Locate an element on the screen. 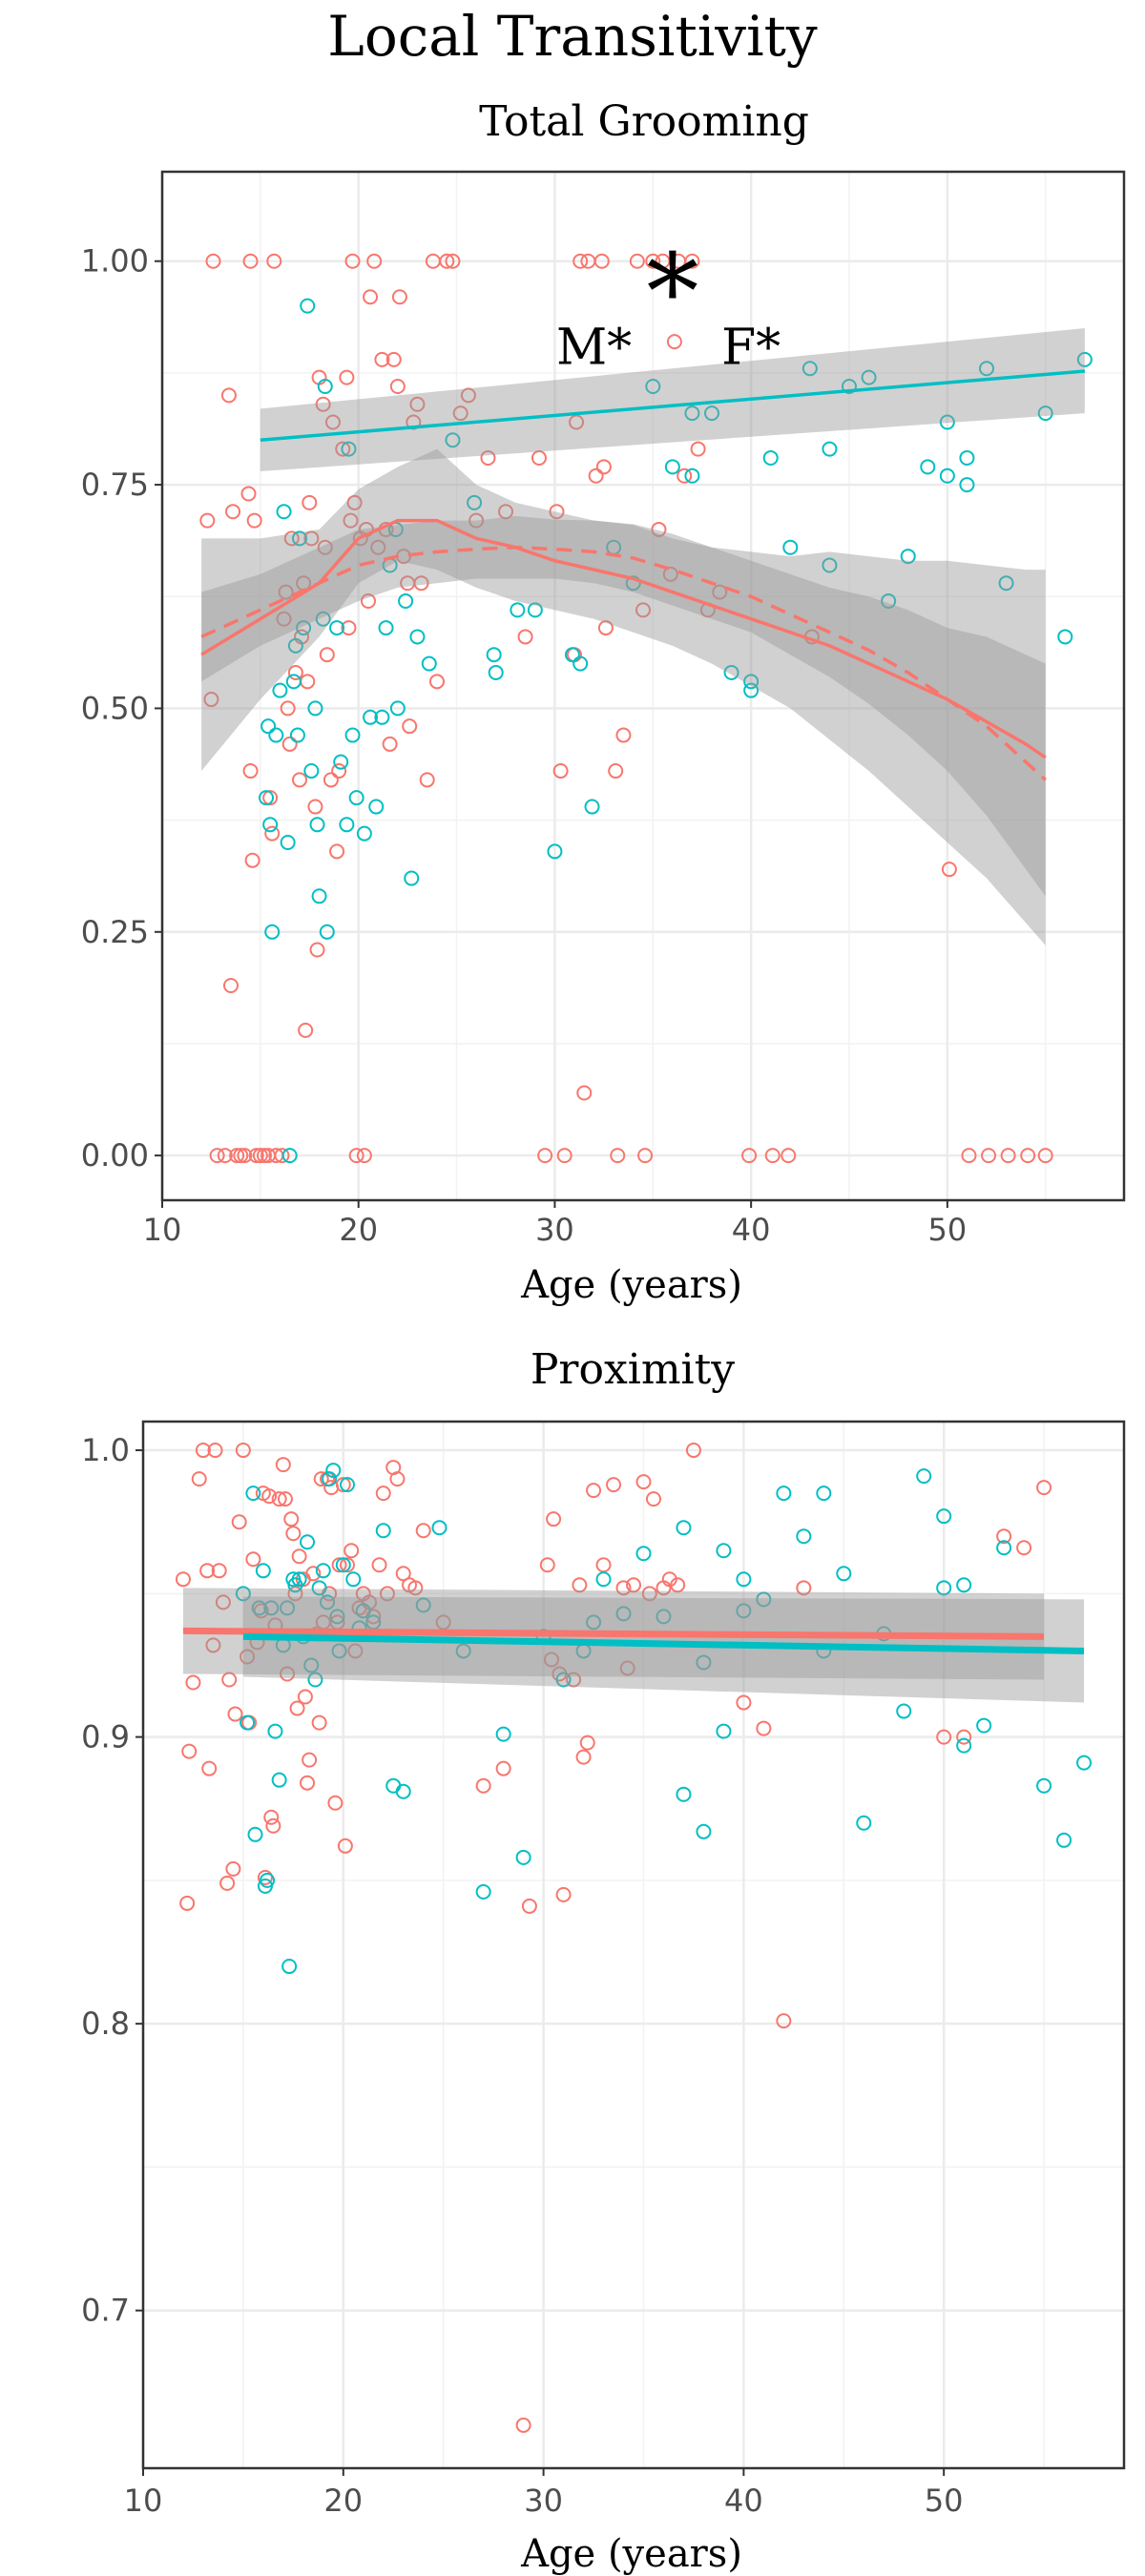 This screenshot has height=2576, width=1145. confidence-band-dashed is located at coordinates (624, 706).